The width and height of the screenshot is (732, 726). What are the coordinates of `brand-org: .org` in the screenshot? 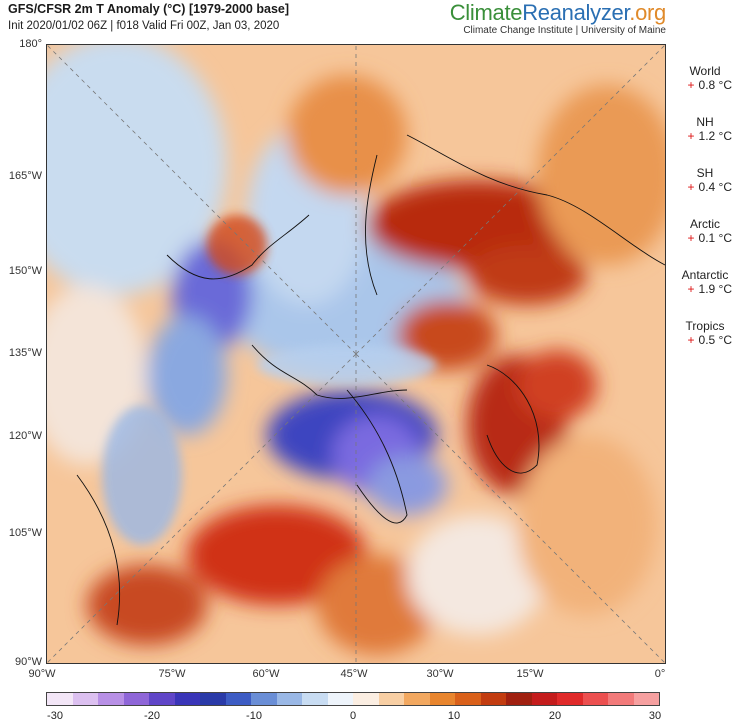 It's located at (647, 12).